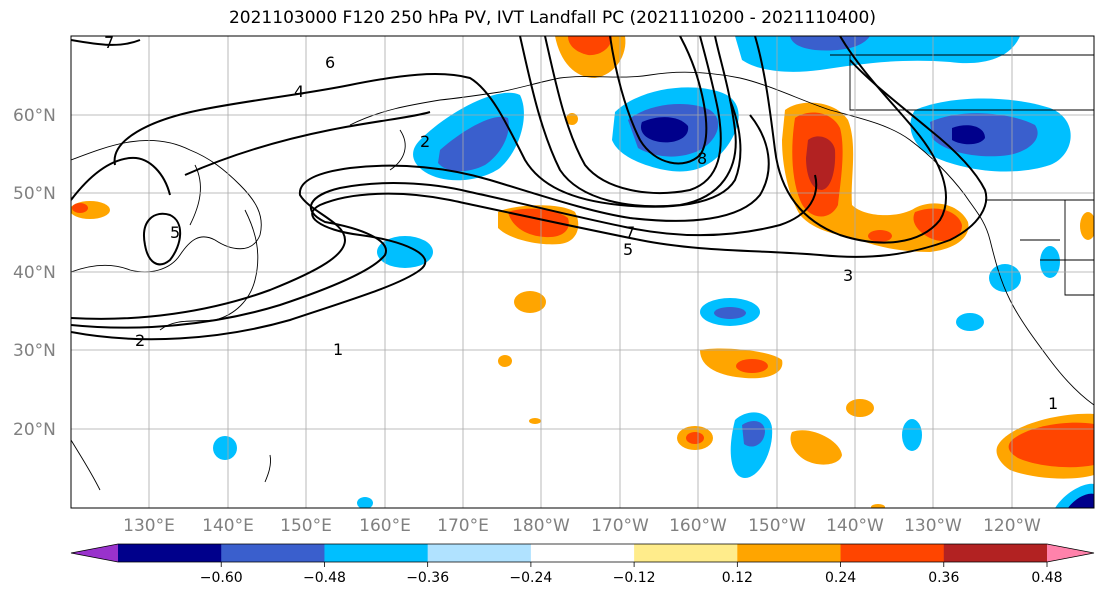 This screenshot has width=1105, height=601. I want to click on negative-anomaly-arctic-core, so click(830, 43).